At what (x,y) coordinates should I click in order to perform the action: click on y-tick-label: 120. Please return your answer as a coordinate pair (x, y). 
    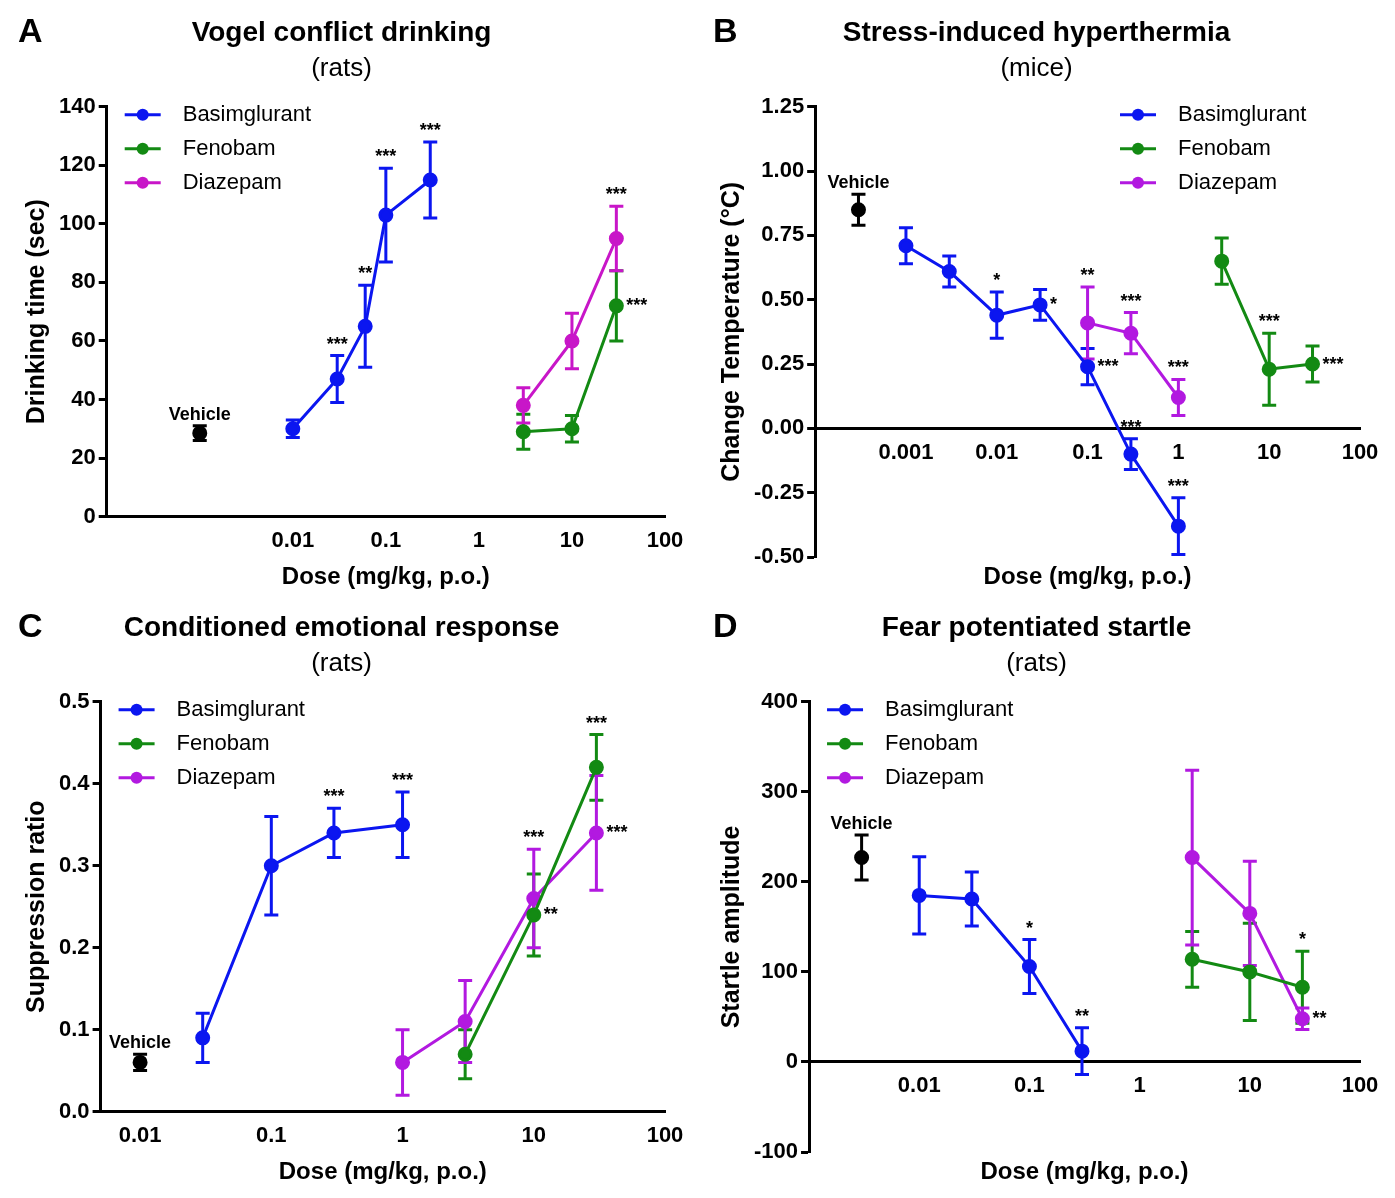
    Looking at the image, I should click on (77, 164).